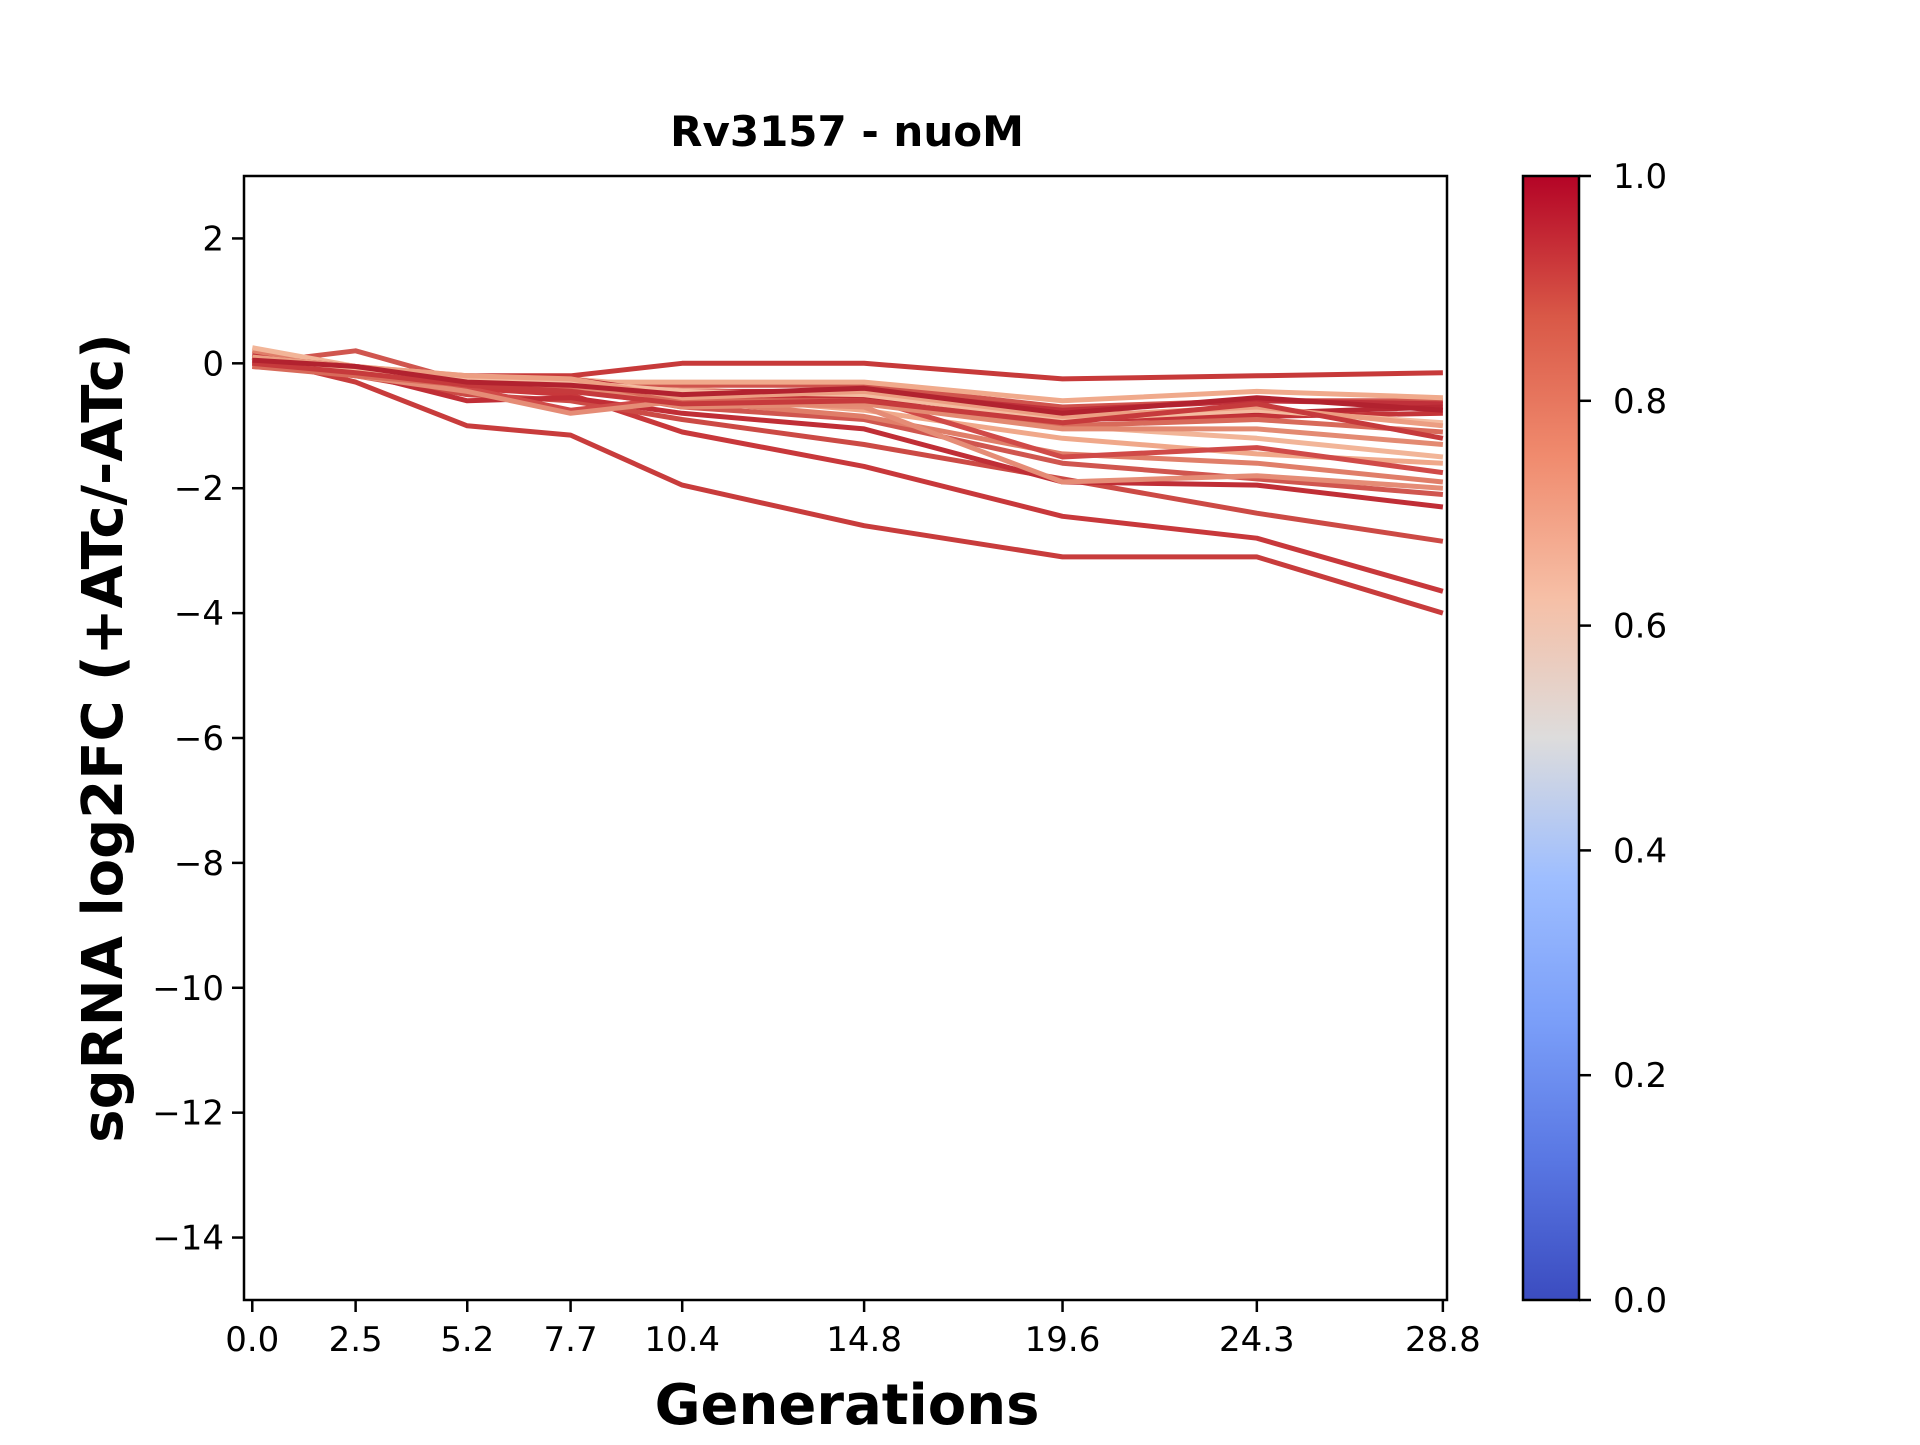 This screenshot has height=1445, width=1920. Describe the element at coordinates (199, 614) in the screenshot. I see `y-tick-label: −4` at that location.